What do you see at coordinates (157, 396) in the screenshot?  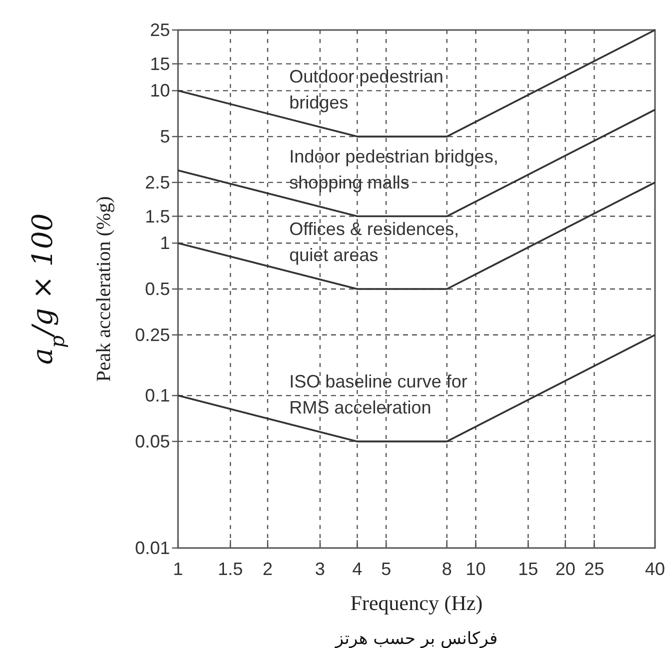 I see `y-tick-label: 0.1` at bounding box center [157, 396].